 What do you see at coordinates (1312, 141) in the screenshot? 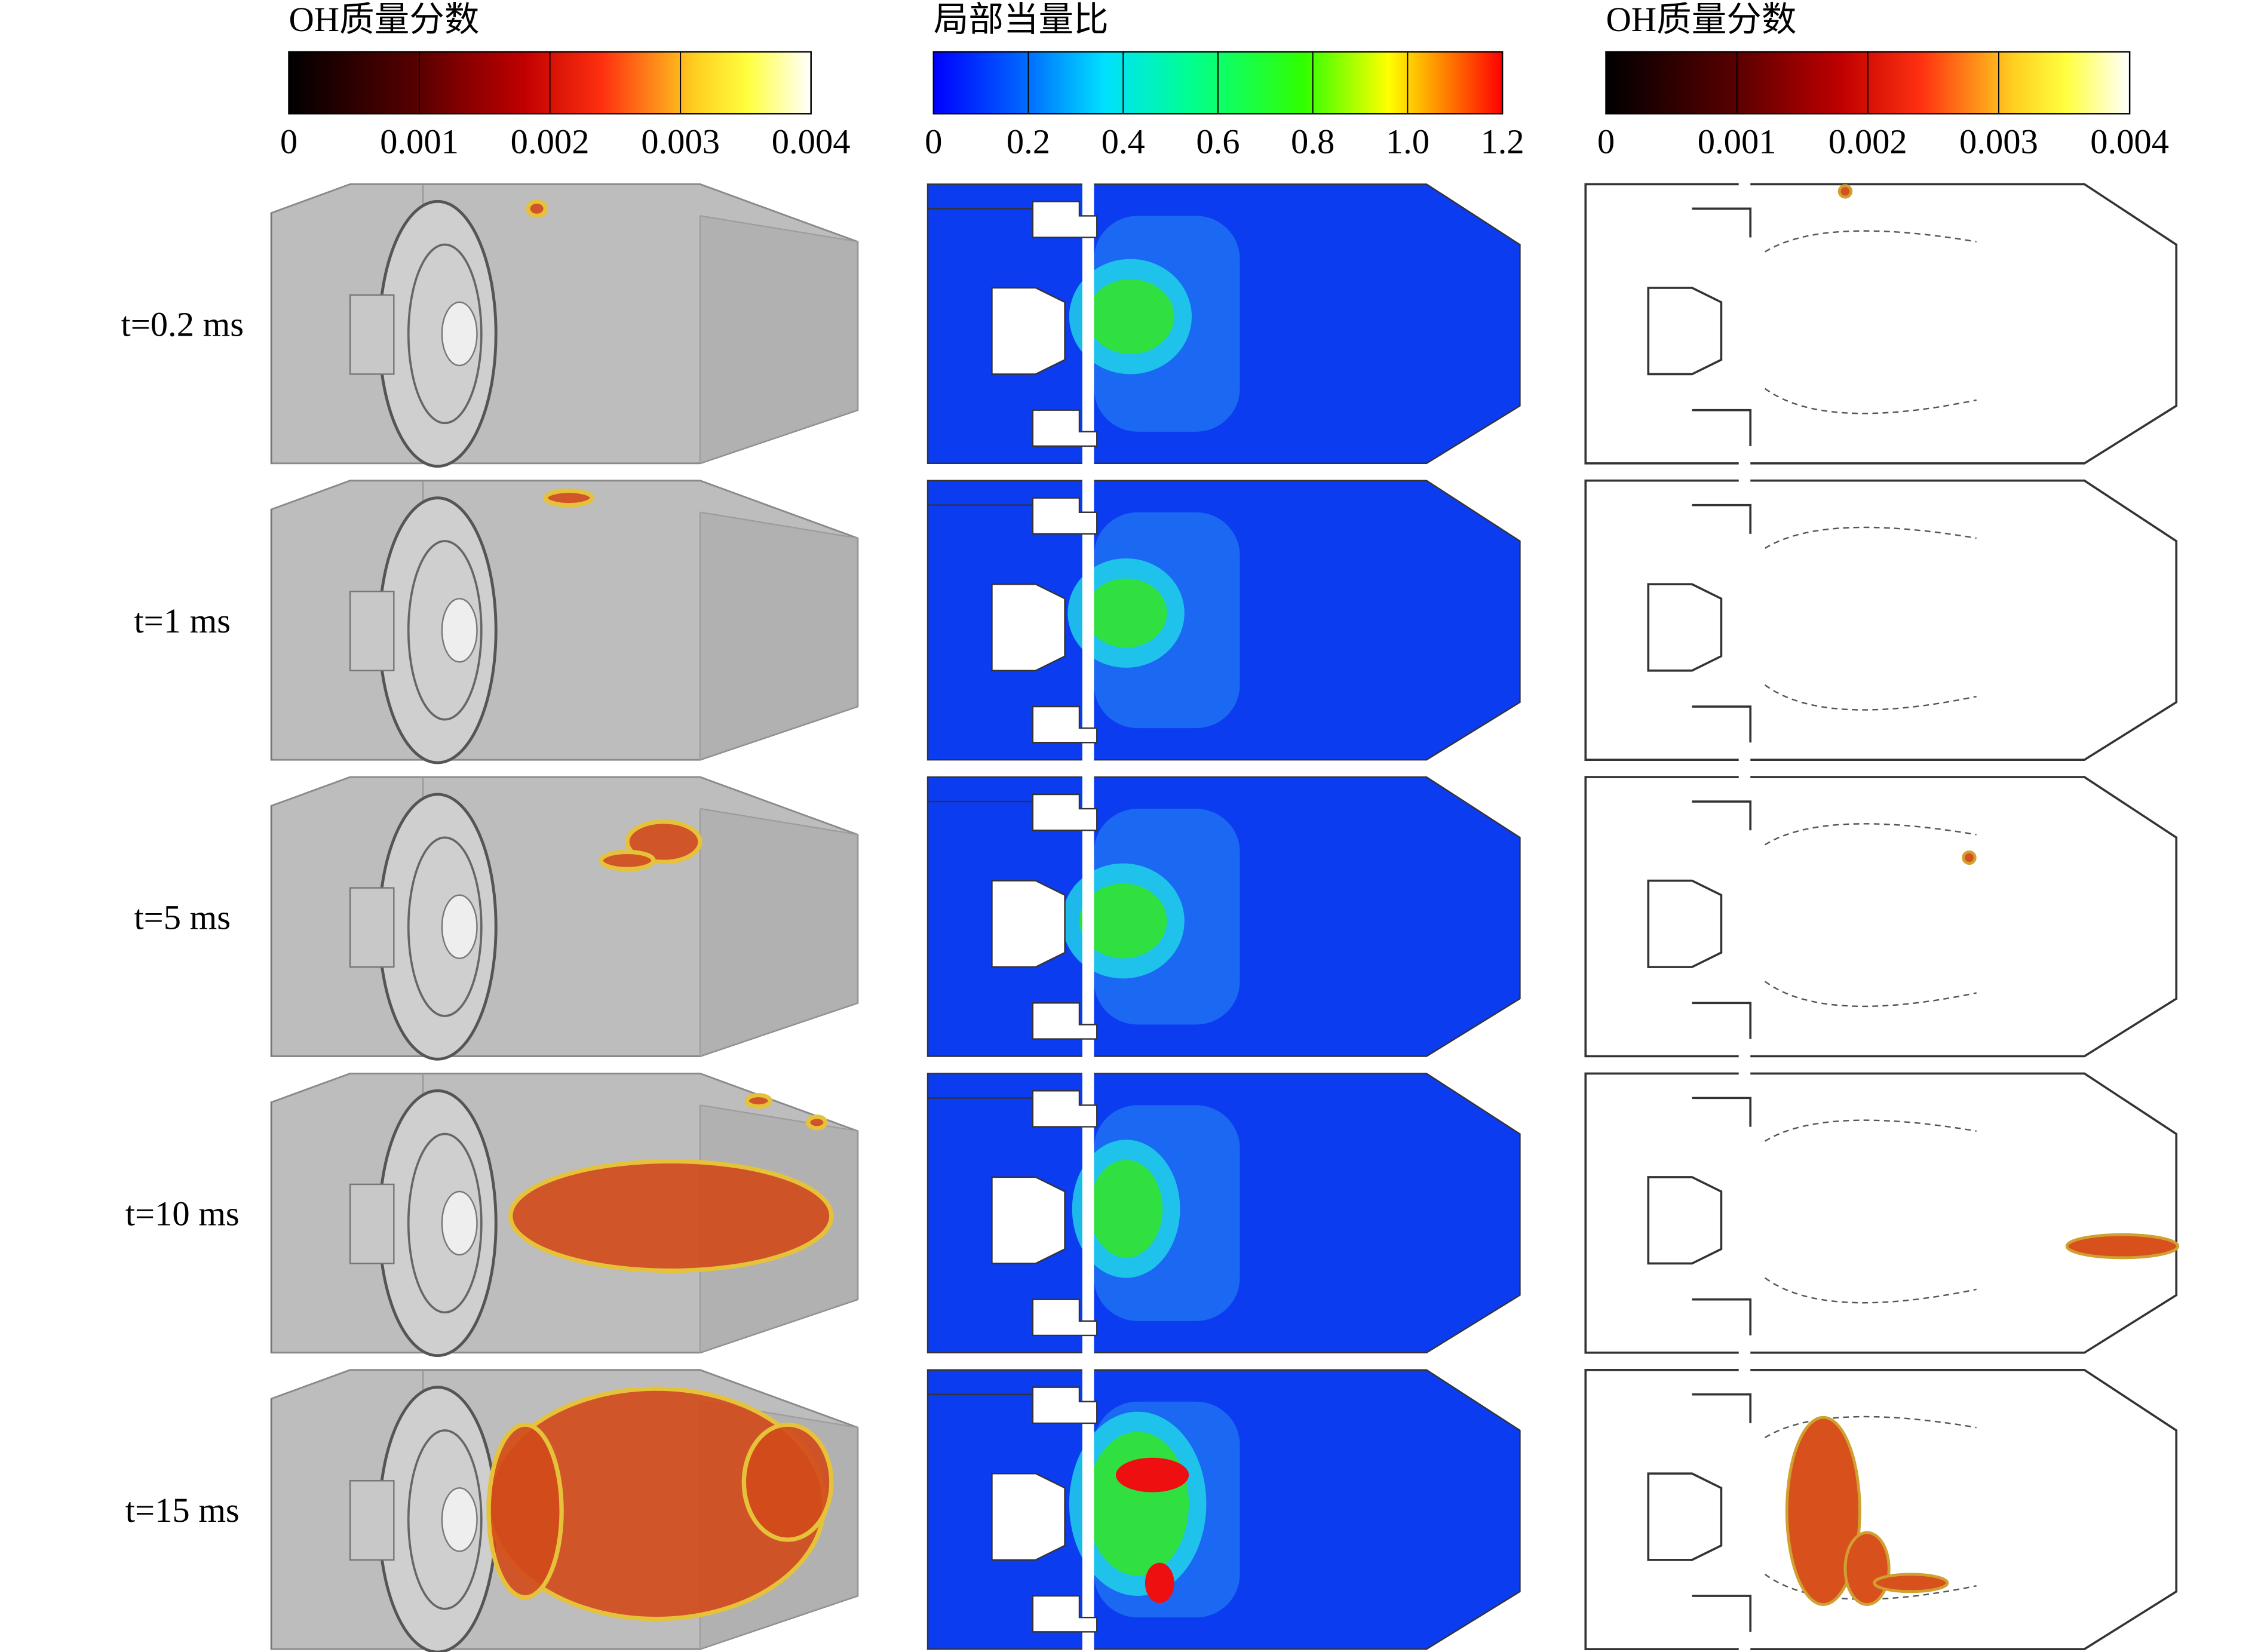
I see `colorbar-tick-label: 0.8` at bounding box center [1312, 141].